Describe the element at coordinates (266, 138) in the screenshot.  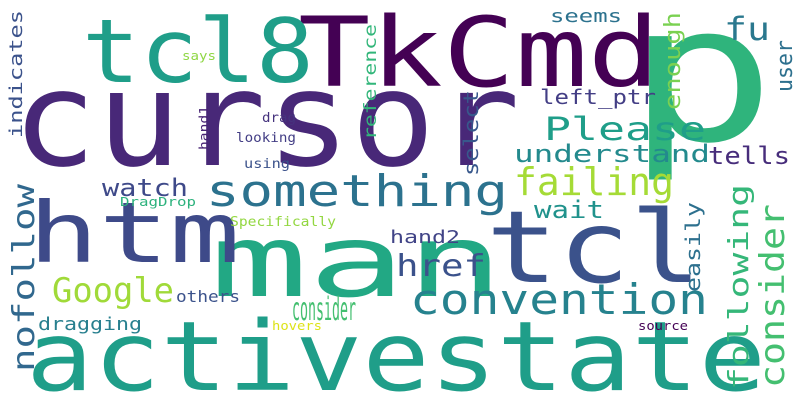
I see `word-looking: looking` at that location.